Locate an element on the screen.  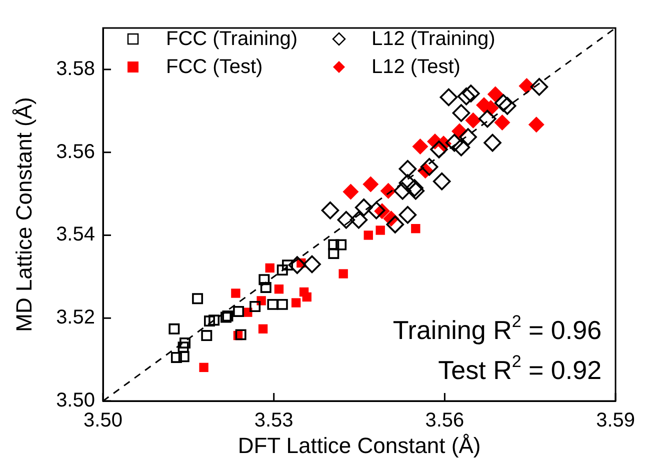
legend-label: L12 (Training) is located at coordinates (434, 39).